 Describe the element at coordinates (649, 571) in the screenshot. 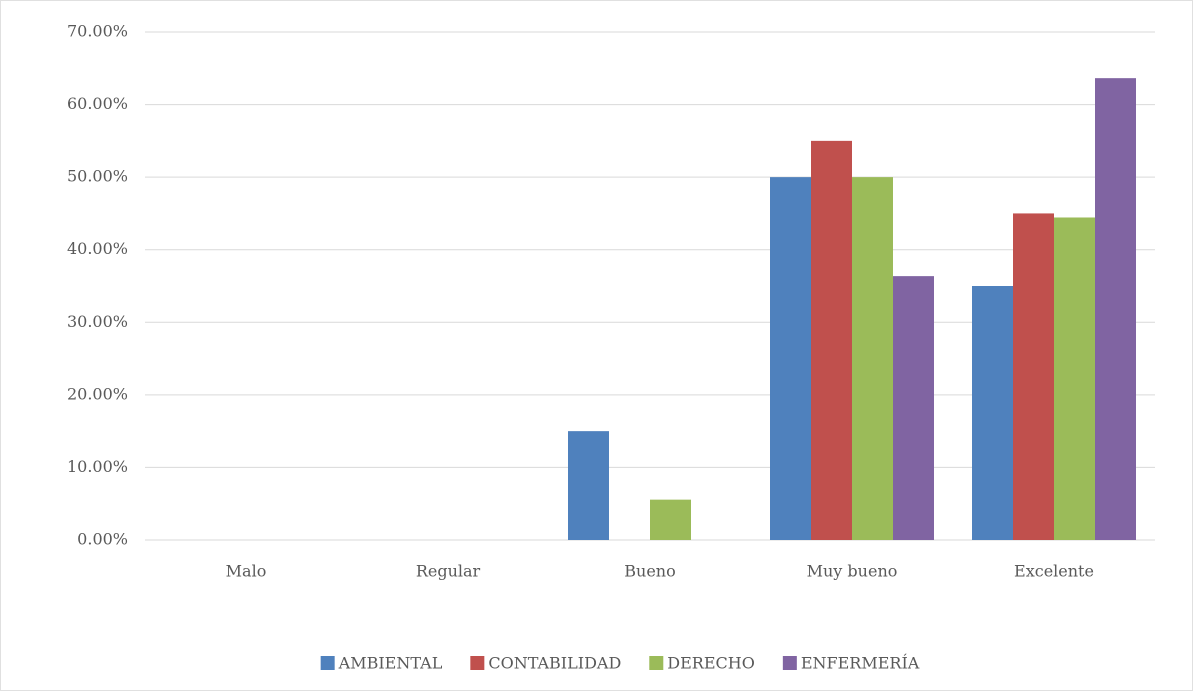

I see `x-tick-label: Bueno` at that location.